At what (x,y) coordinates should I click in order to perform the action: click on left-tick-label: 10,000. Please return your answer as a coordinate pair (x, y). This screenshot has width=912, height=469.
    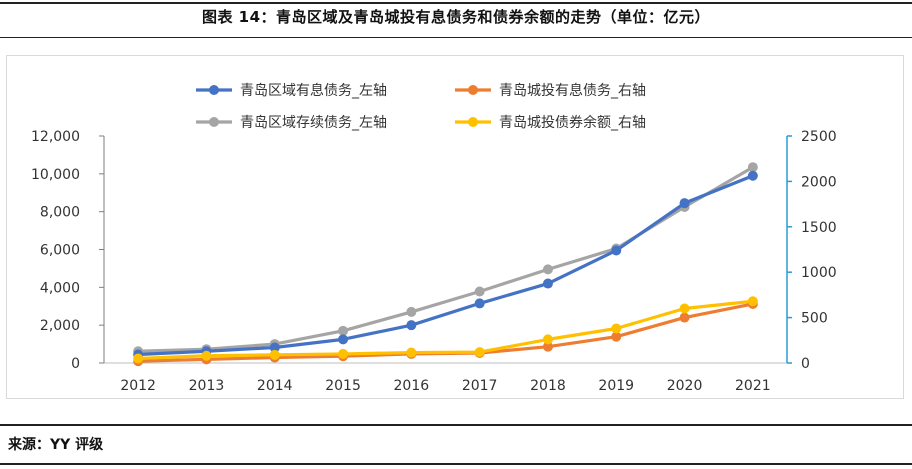
    Looking at the image, I should click on (55, 175).